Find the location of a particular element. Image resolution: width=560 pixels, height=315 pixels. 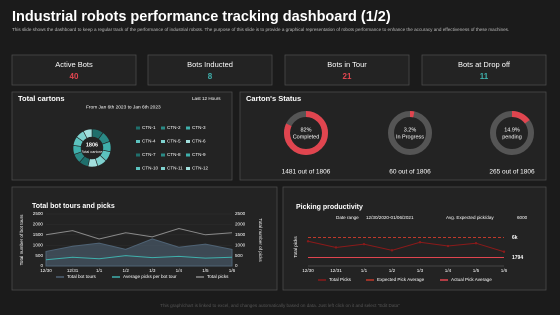

expected-label: Avg. Expected pick/day is located at coordinates (470, 217).